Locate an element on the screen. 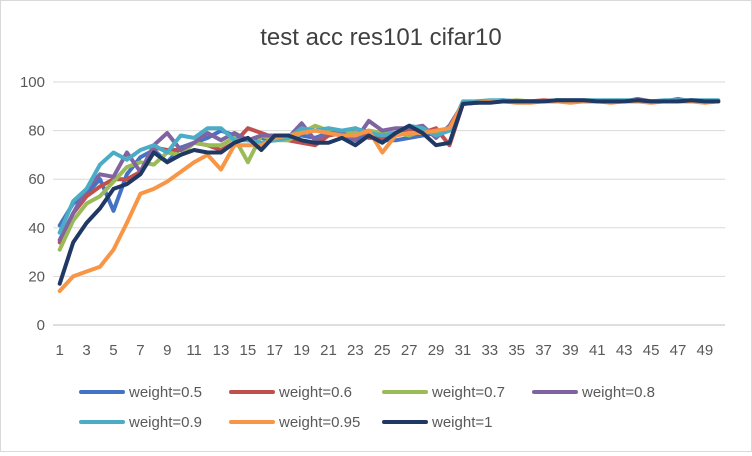 The image size is (752, 456). x-tick-label: 7 is located at coordinates (140, 350).